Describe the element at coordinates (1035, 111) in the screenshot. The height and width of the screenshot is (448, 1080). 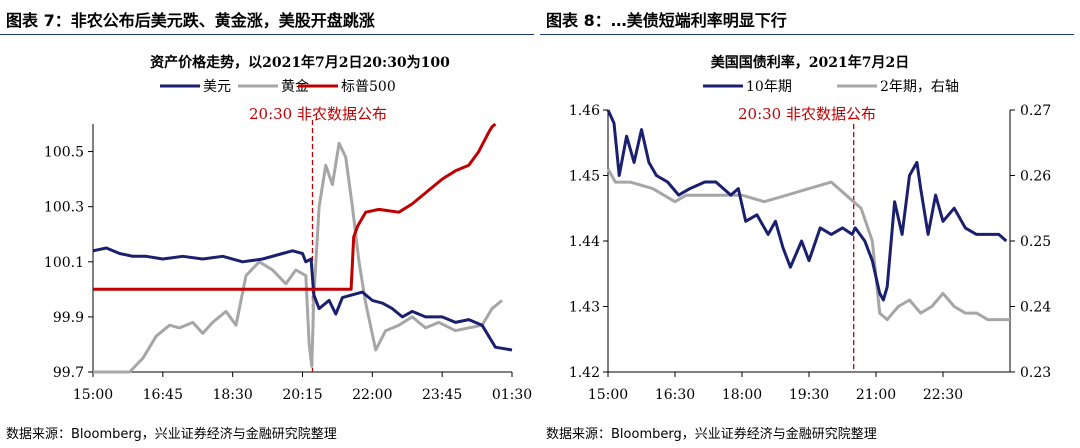
I see `y-tick-label-right: 0.27` at that location.